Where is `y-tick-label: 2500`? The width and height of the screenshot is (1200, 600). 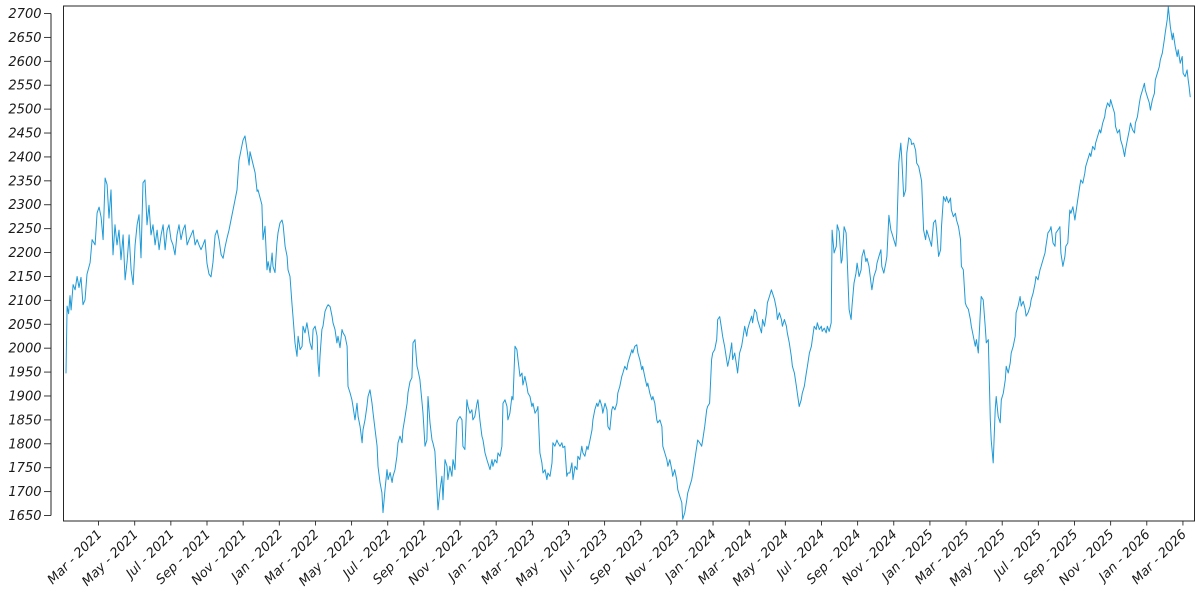 y-tick-label: 2500 is located at coordinates (24, 110).